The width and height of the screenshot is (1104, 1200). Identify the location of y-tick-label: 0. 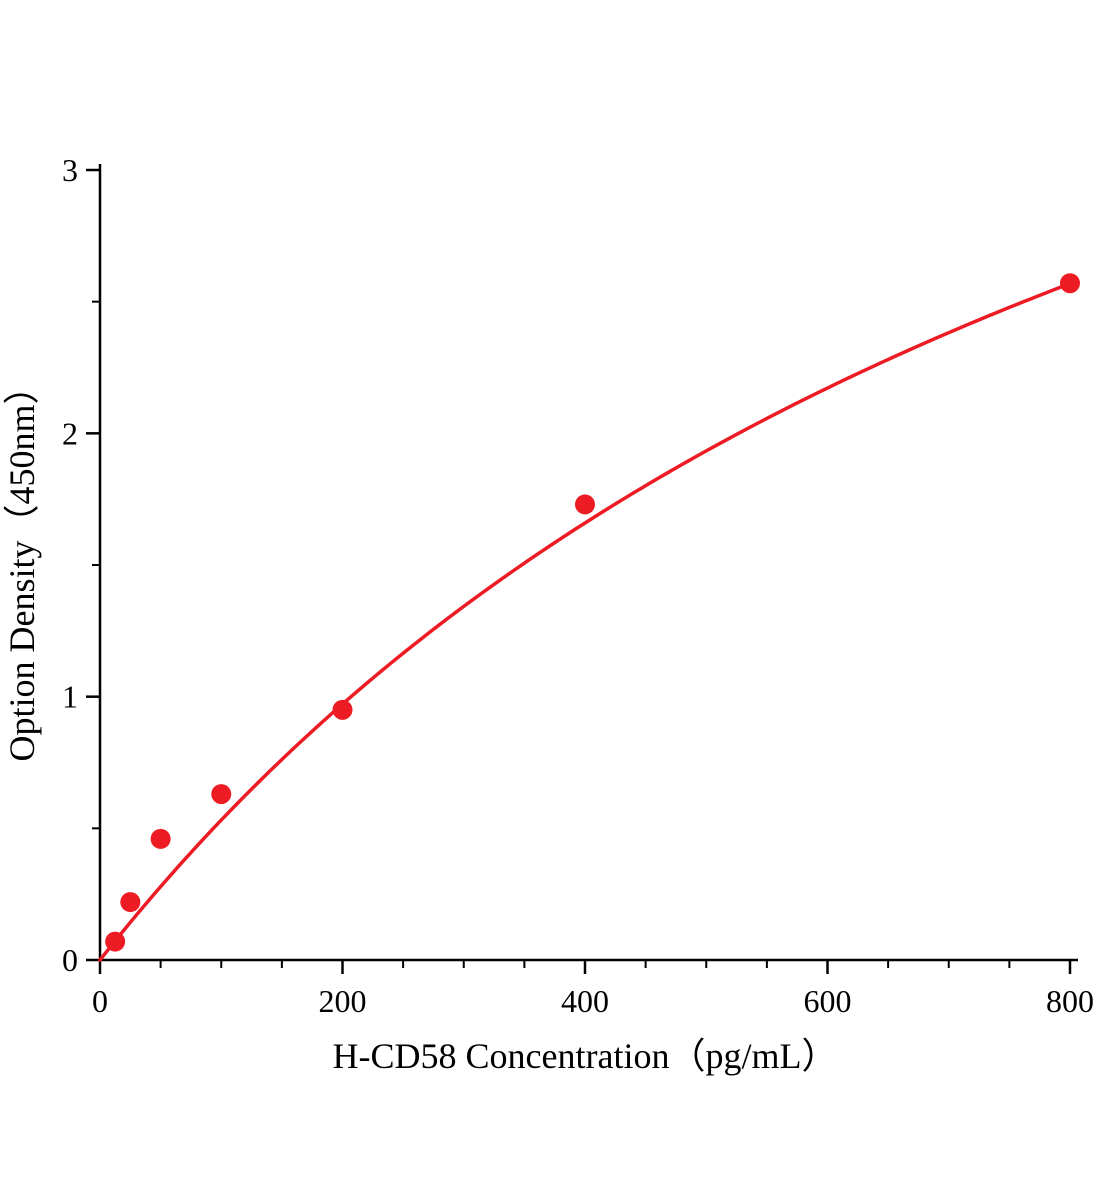
(70, 960).